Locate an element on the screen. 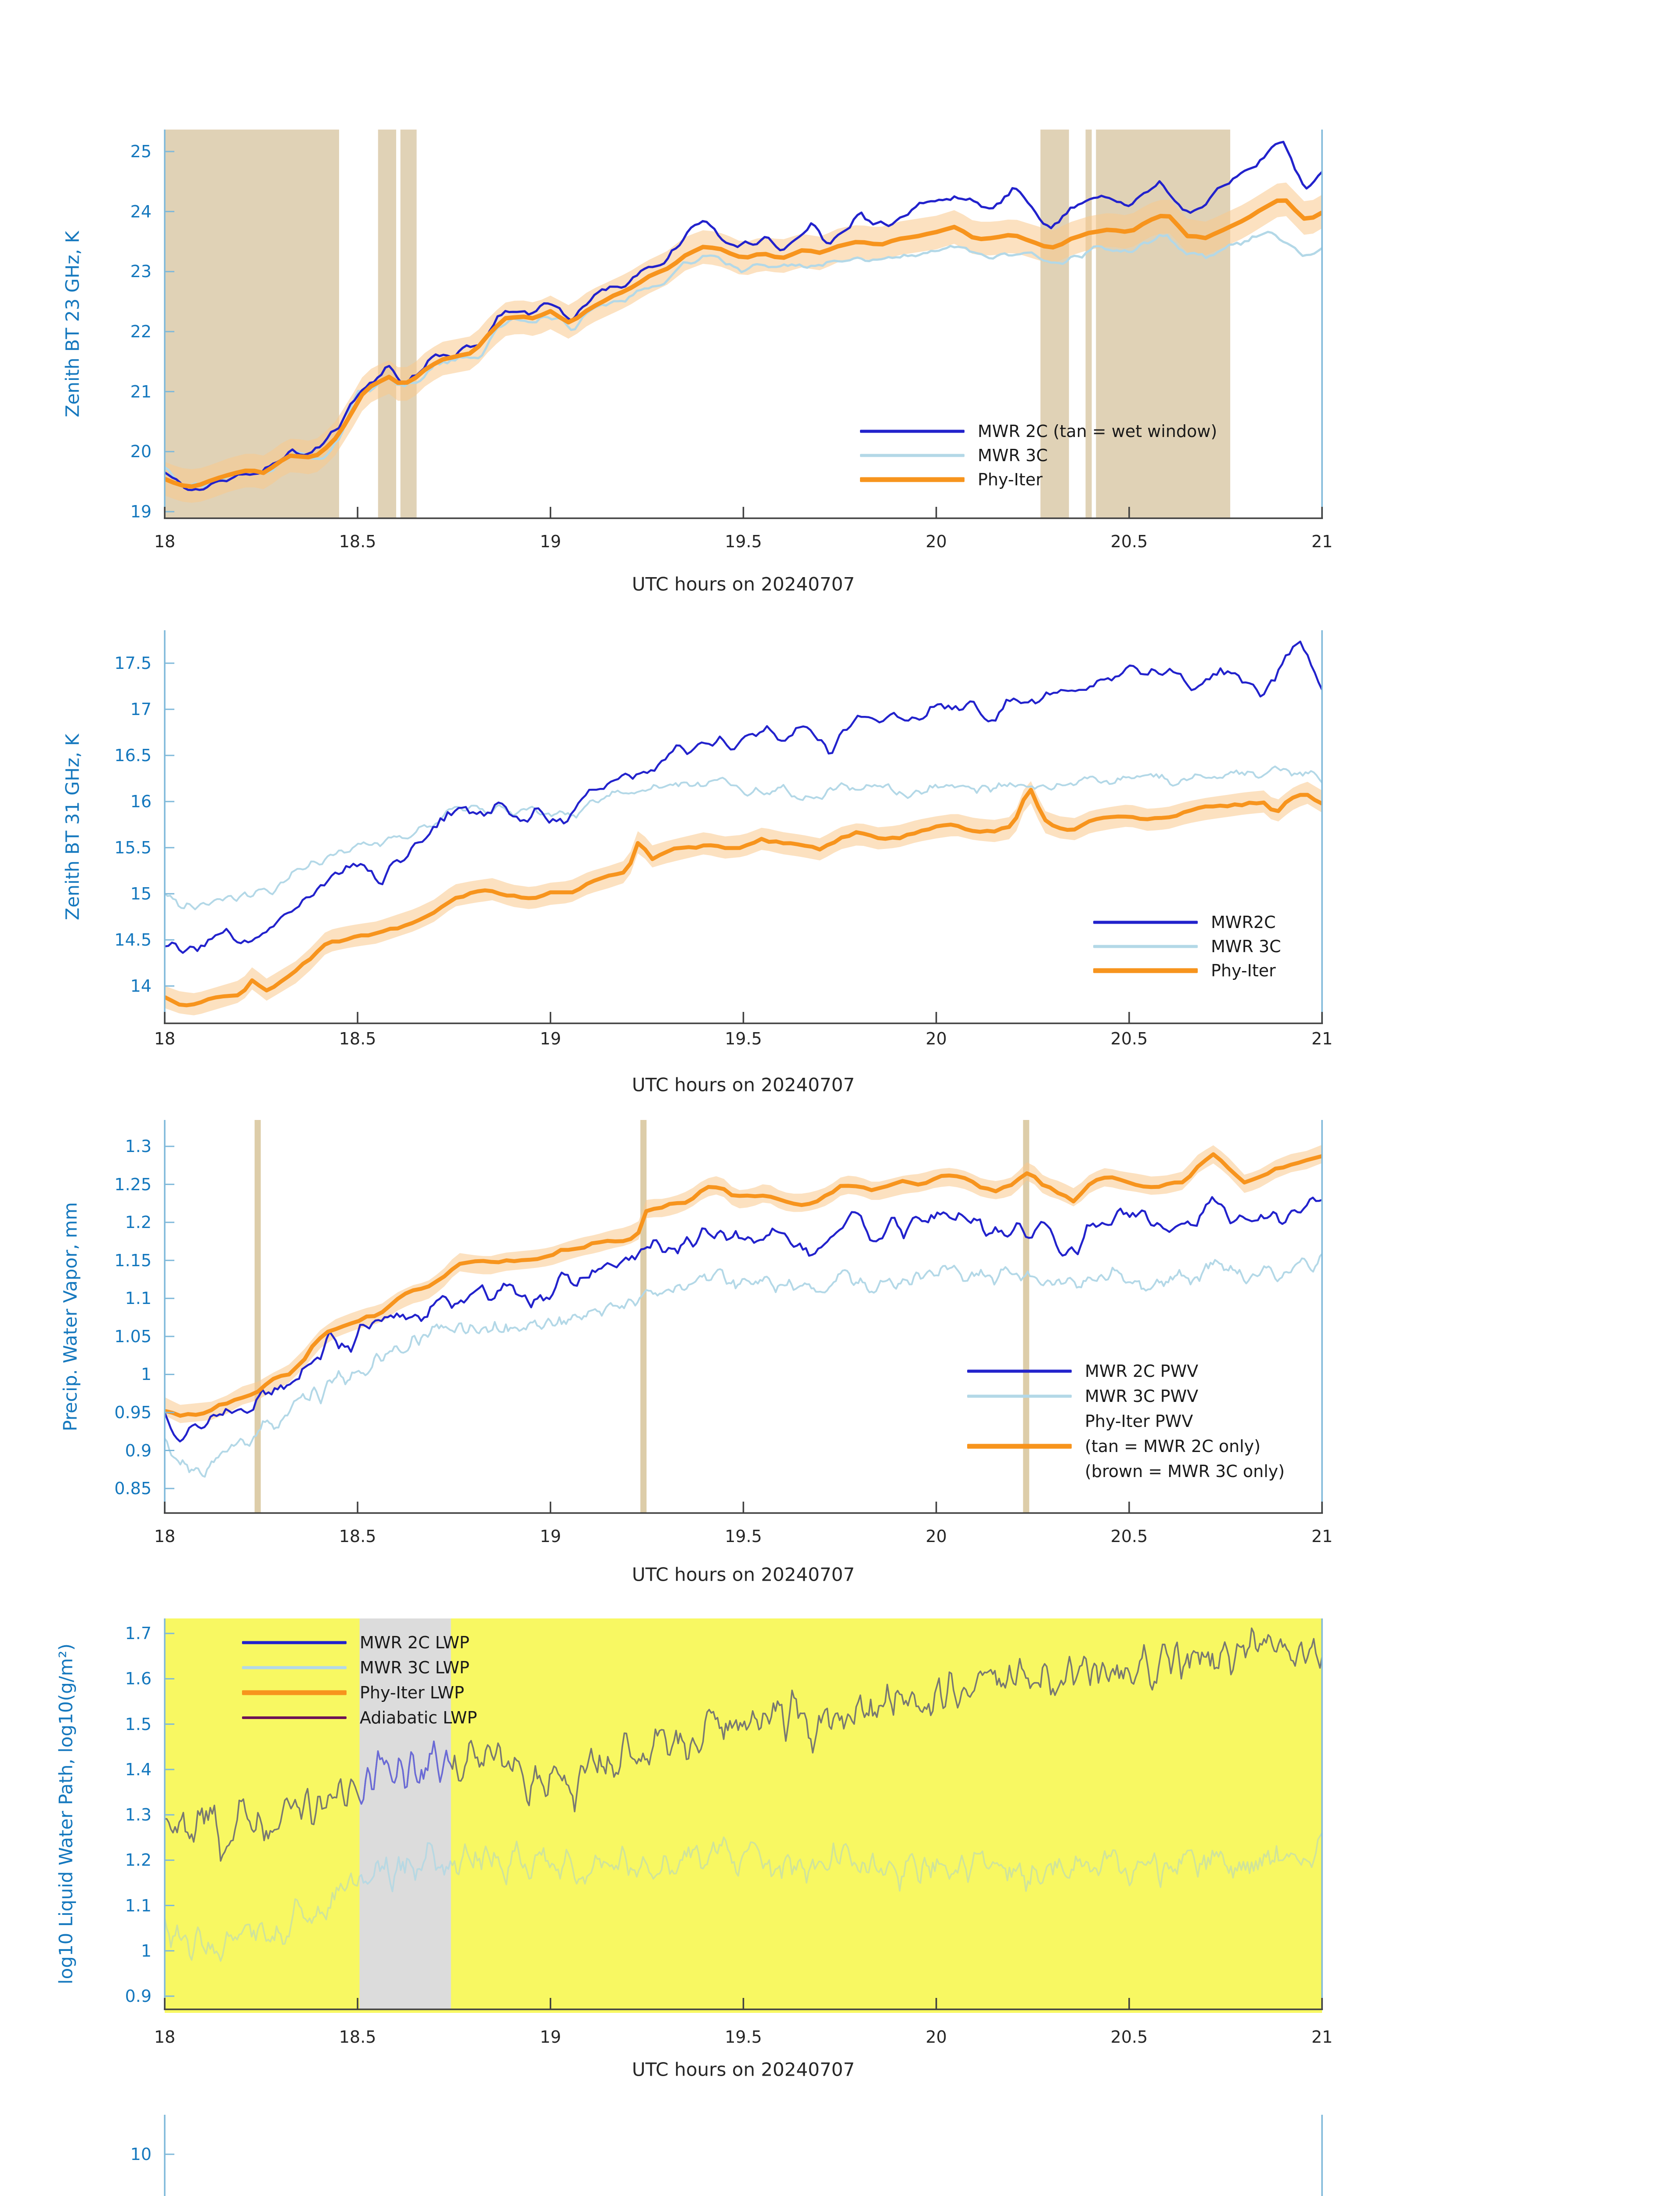  y-tick-label: 0.95 is located at coordinates (133, 1412).